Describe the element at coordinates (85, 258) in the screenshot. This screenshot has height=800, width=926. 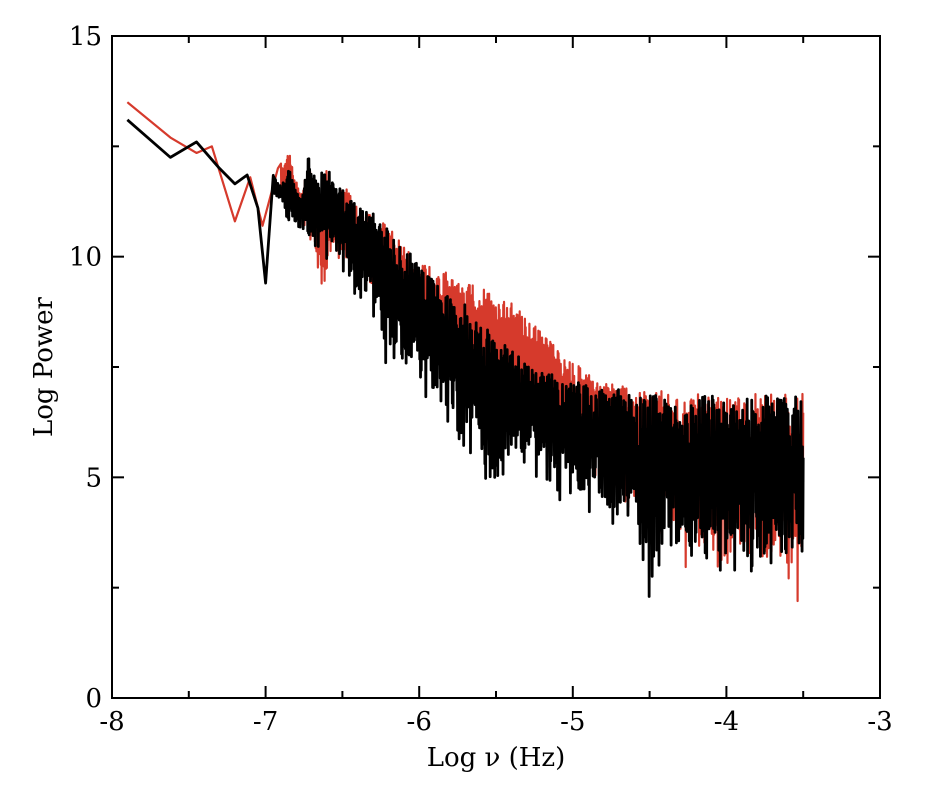
I see `y-tick-label: 10` at that location.